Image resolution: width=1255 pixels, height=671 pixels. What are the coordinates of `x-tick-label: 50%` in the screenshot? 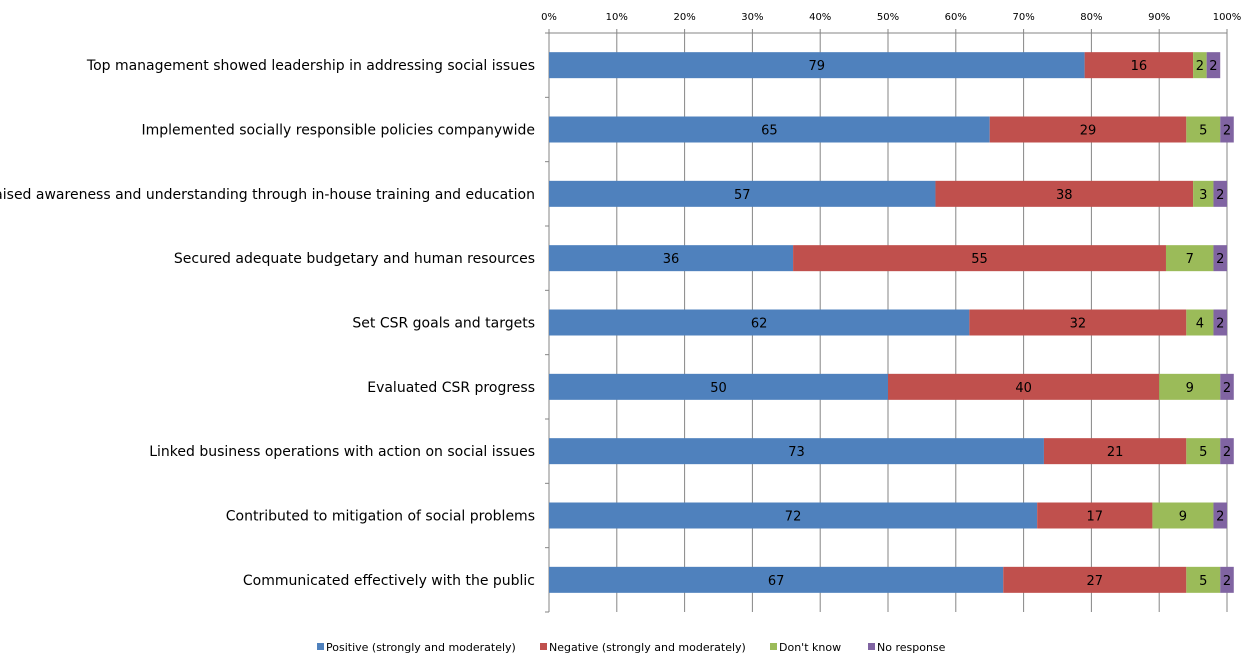 It's located at (888, 17).